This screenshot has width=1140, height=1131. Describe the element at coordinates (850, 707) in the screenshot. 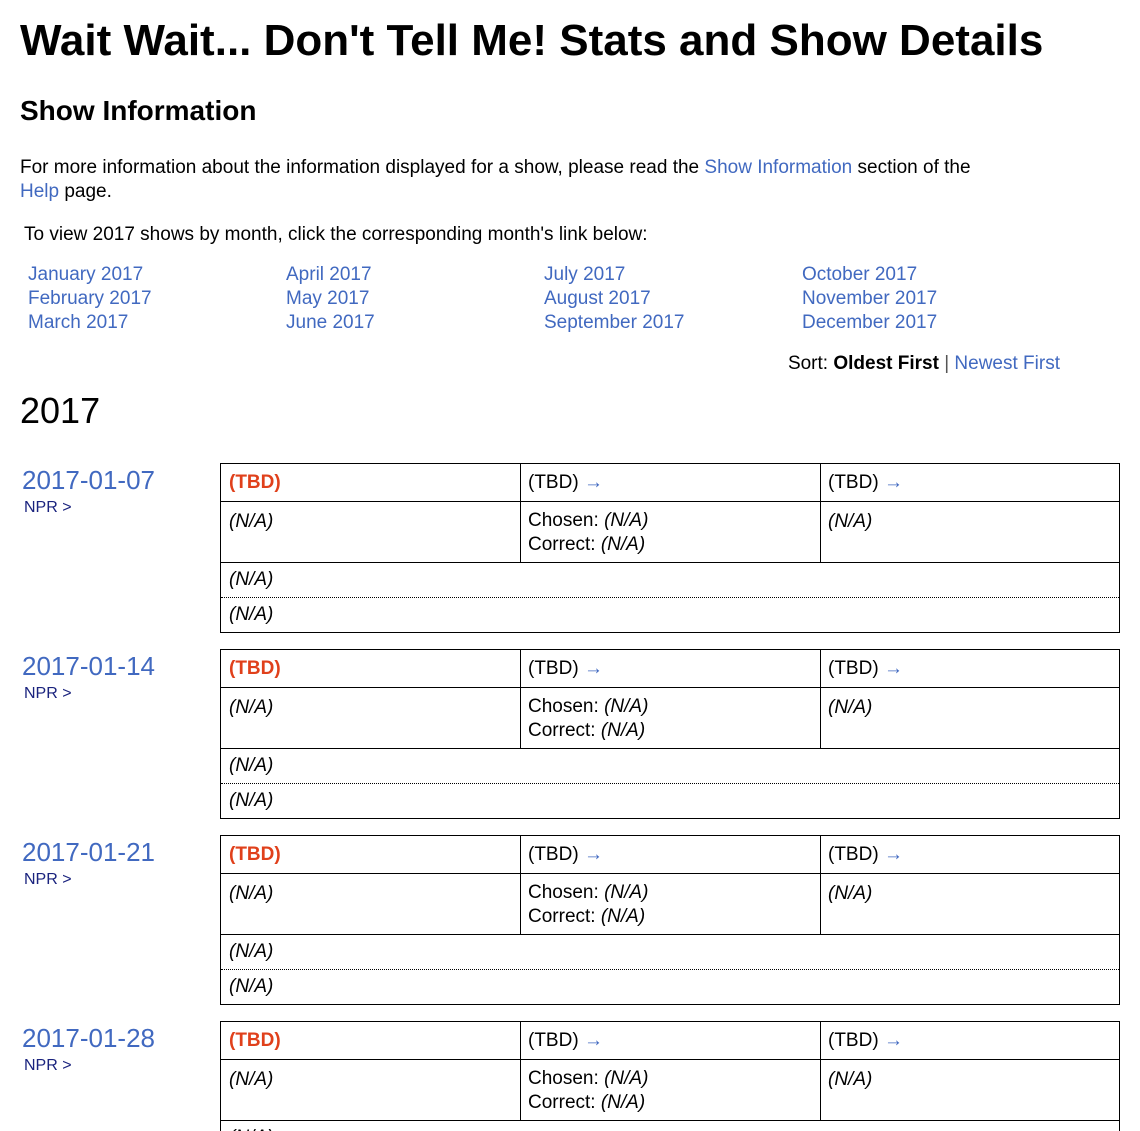

I see `panelists: (N/A)` at that location.